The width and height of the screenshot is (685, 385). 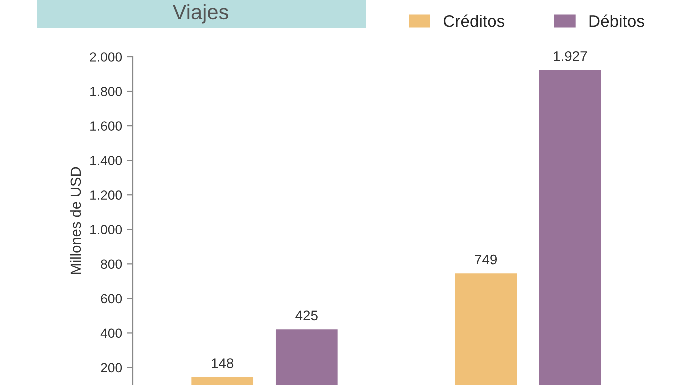 What do you see at coordinates (106, 195) in the screenshot?
I see `y-tick-label: 1.200` at bounding box center [106, 195].